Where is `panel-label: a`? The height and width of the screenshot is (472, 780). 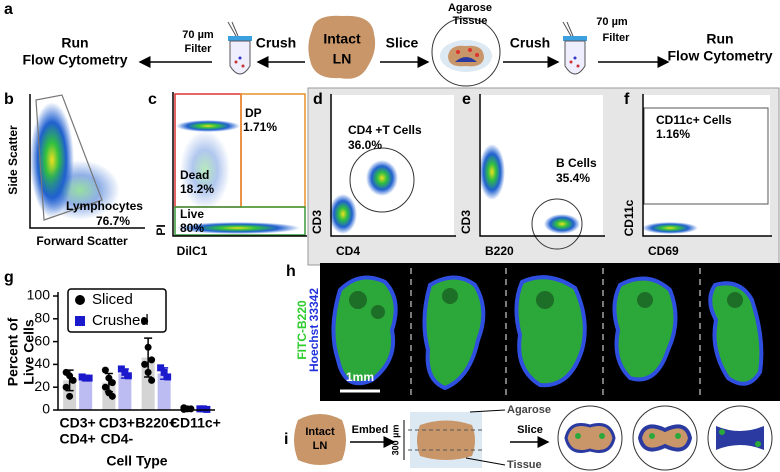
panel-label: a is located at coordinates (8, 9).